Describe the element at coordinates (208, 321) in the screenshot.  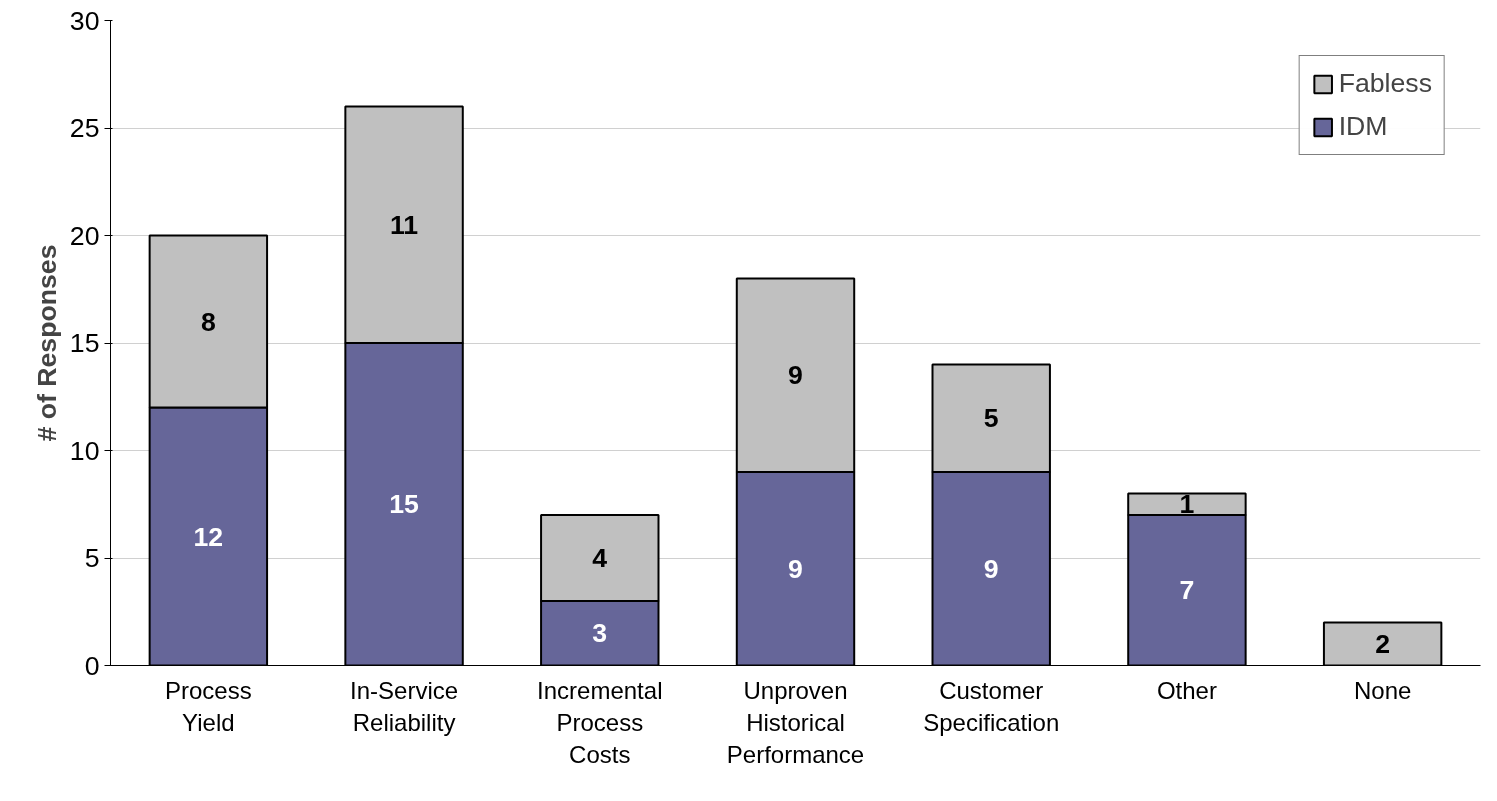
I see `data-label: 8` at that location.